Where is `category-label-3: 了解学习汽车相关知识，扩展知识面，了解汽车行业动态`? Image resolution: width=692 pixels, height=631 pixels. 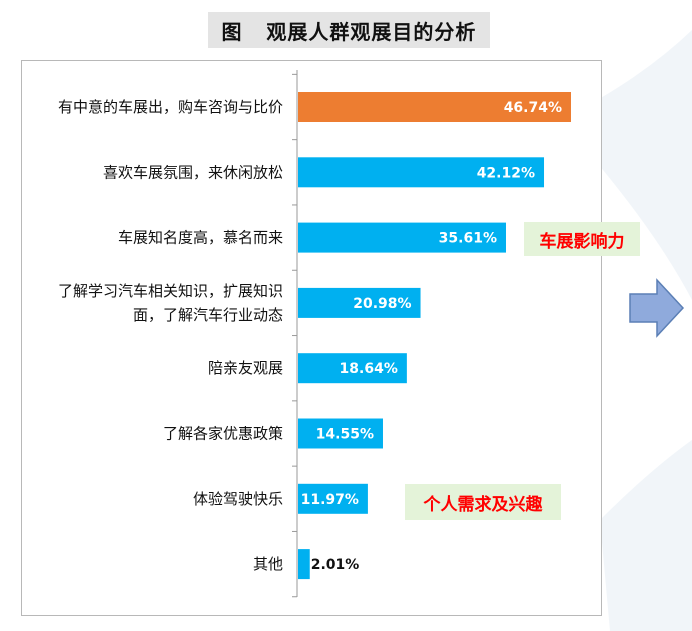
category-label-3: 了解学习汽车相关知识，扩展知识面，了解汽车行业动态 is located at coordinates (170, 303).